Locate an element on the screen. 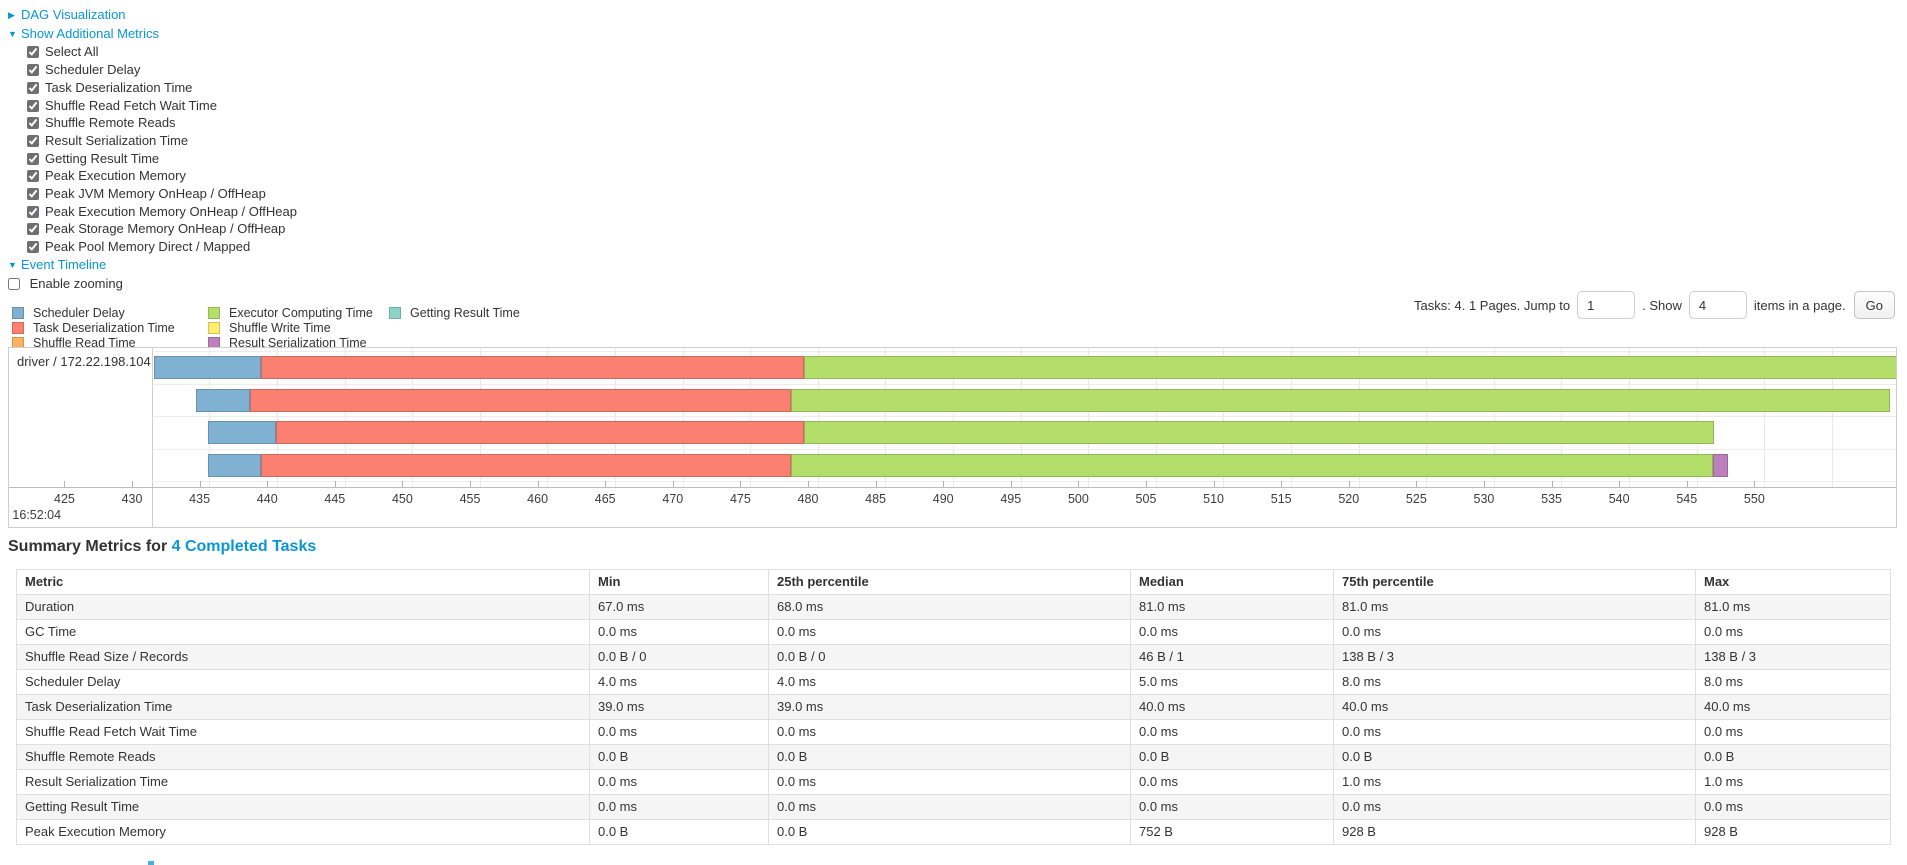 The image size is (1907, 865). axis-tick-label: 540 is located at coordinates (1619, 499).